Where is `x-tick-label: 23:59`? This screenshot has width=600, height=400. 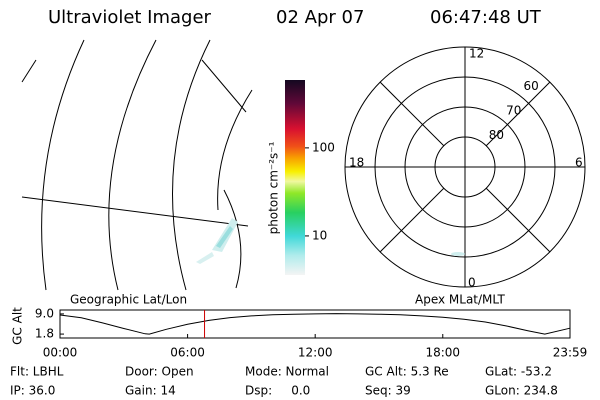
x-tick-label: 23:59 is located at coordinates (570, 353).